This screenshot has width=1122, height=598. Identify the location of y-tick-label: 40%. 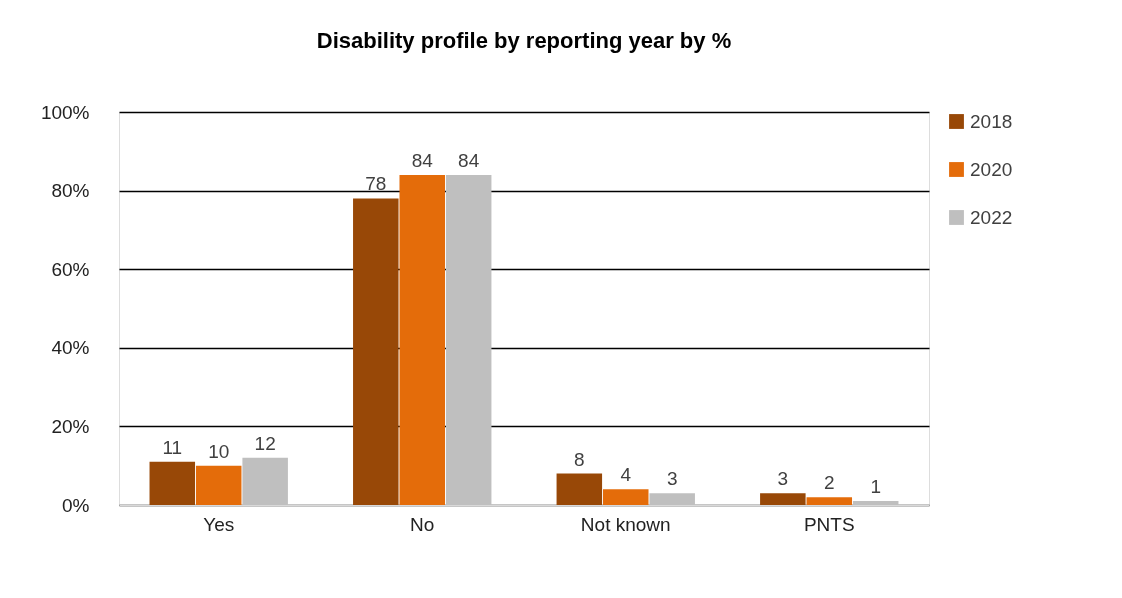
(70, 348).